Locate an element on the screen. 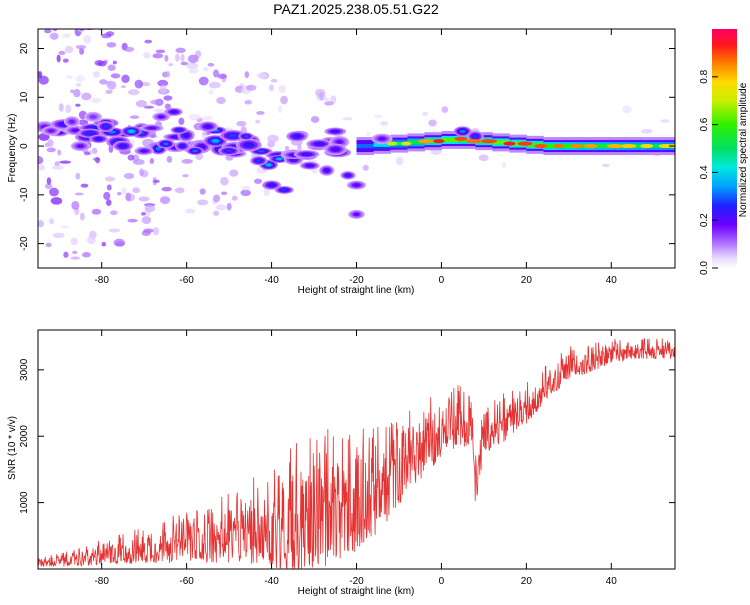 The width and height of the screenshot is (750, 605). colorbar-gradient is located at coordinates (724, 148).